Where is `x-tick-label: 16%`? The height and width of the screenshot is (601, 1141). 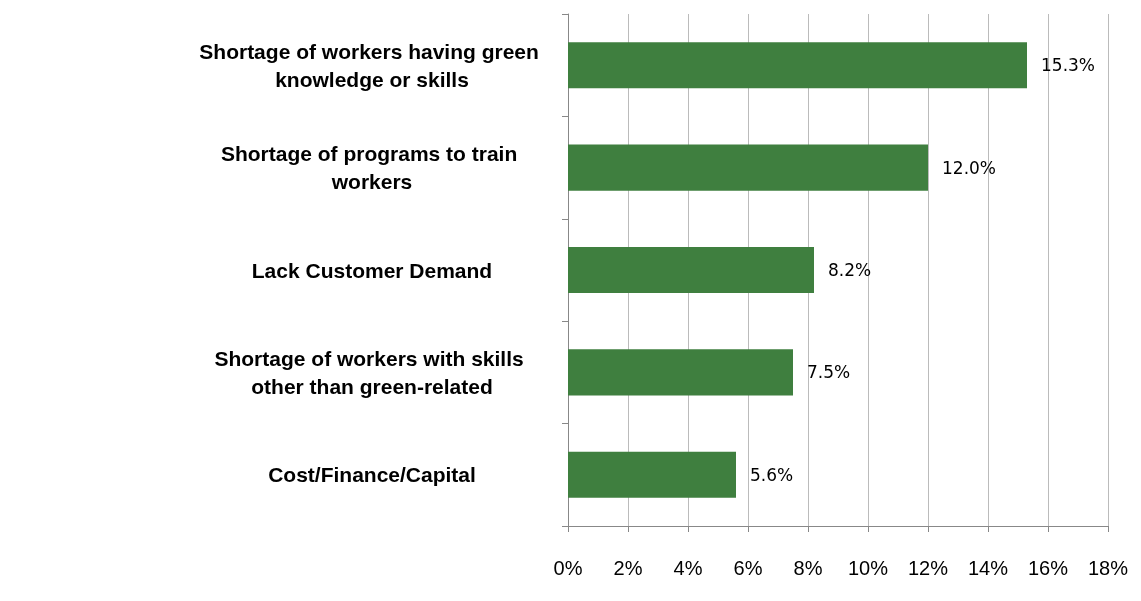 x-tick-label: 16% is located at coordinates (1048, 568).